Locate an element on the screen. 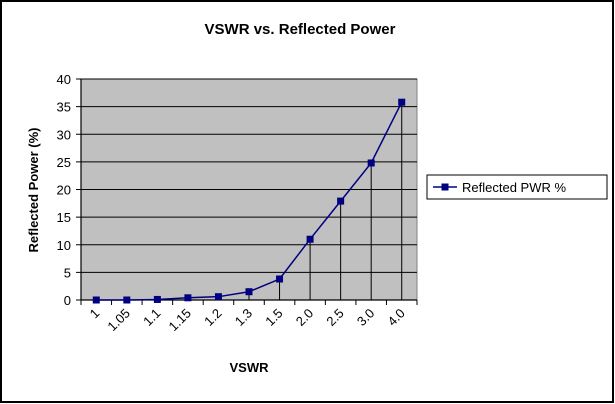 The width and height of the screenshot is (615, 404). y-tick-label: 15 is located at coordinates (64, 217).